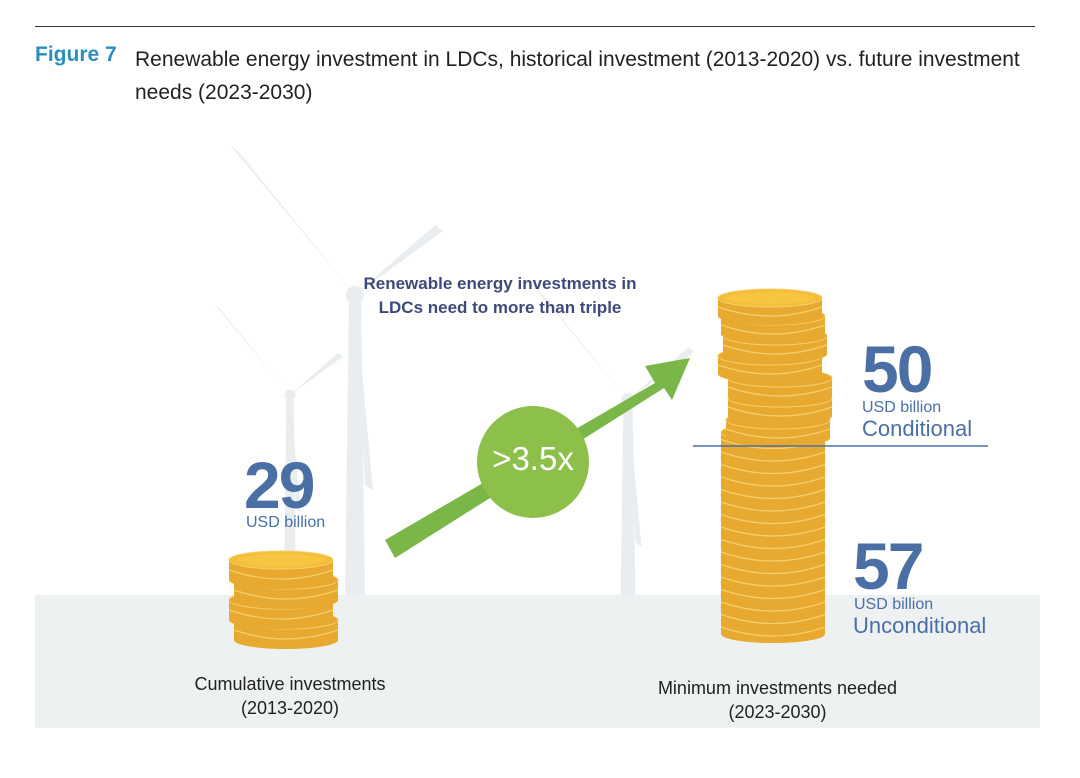 The image size is (1080, 778). I want to click on category-historical-line1: Cumulative investments, so click(290, 684).